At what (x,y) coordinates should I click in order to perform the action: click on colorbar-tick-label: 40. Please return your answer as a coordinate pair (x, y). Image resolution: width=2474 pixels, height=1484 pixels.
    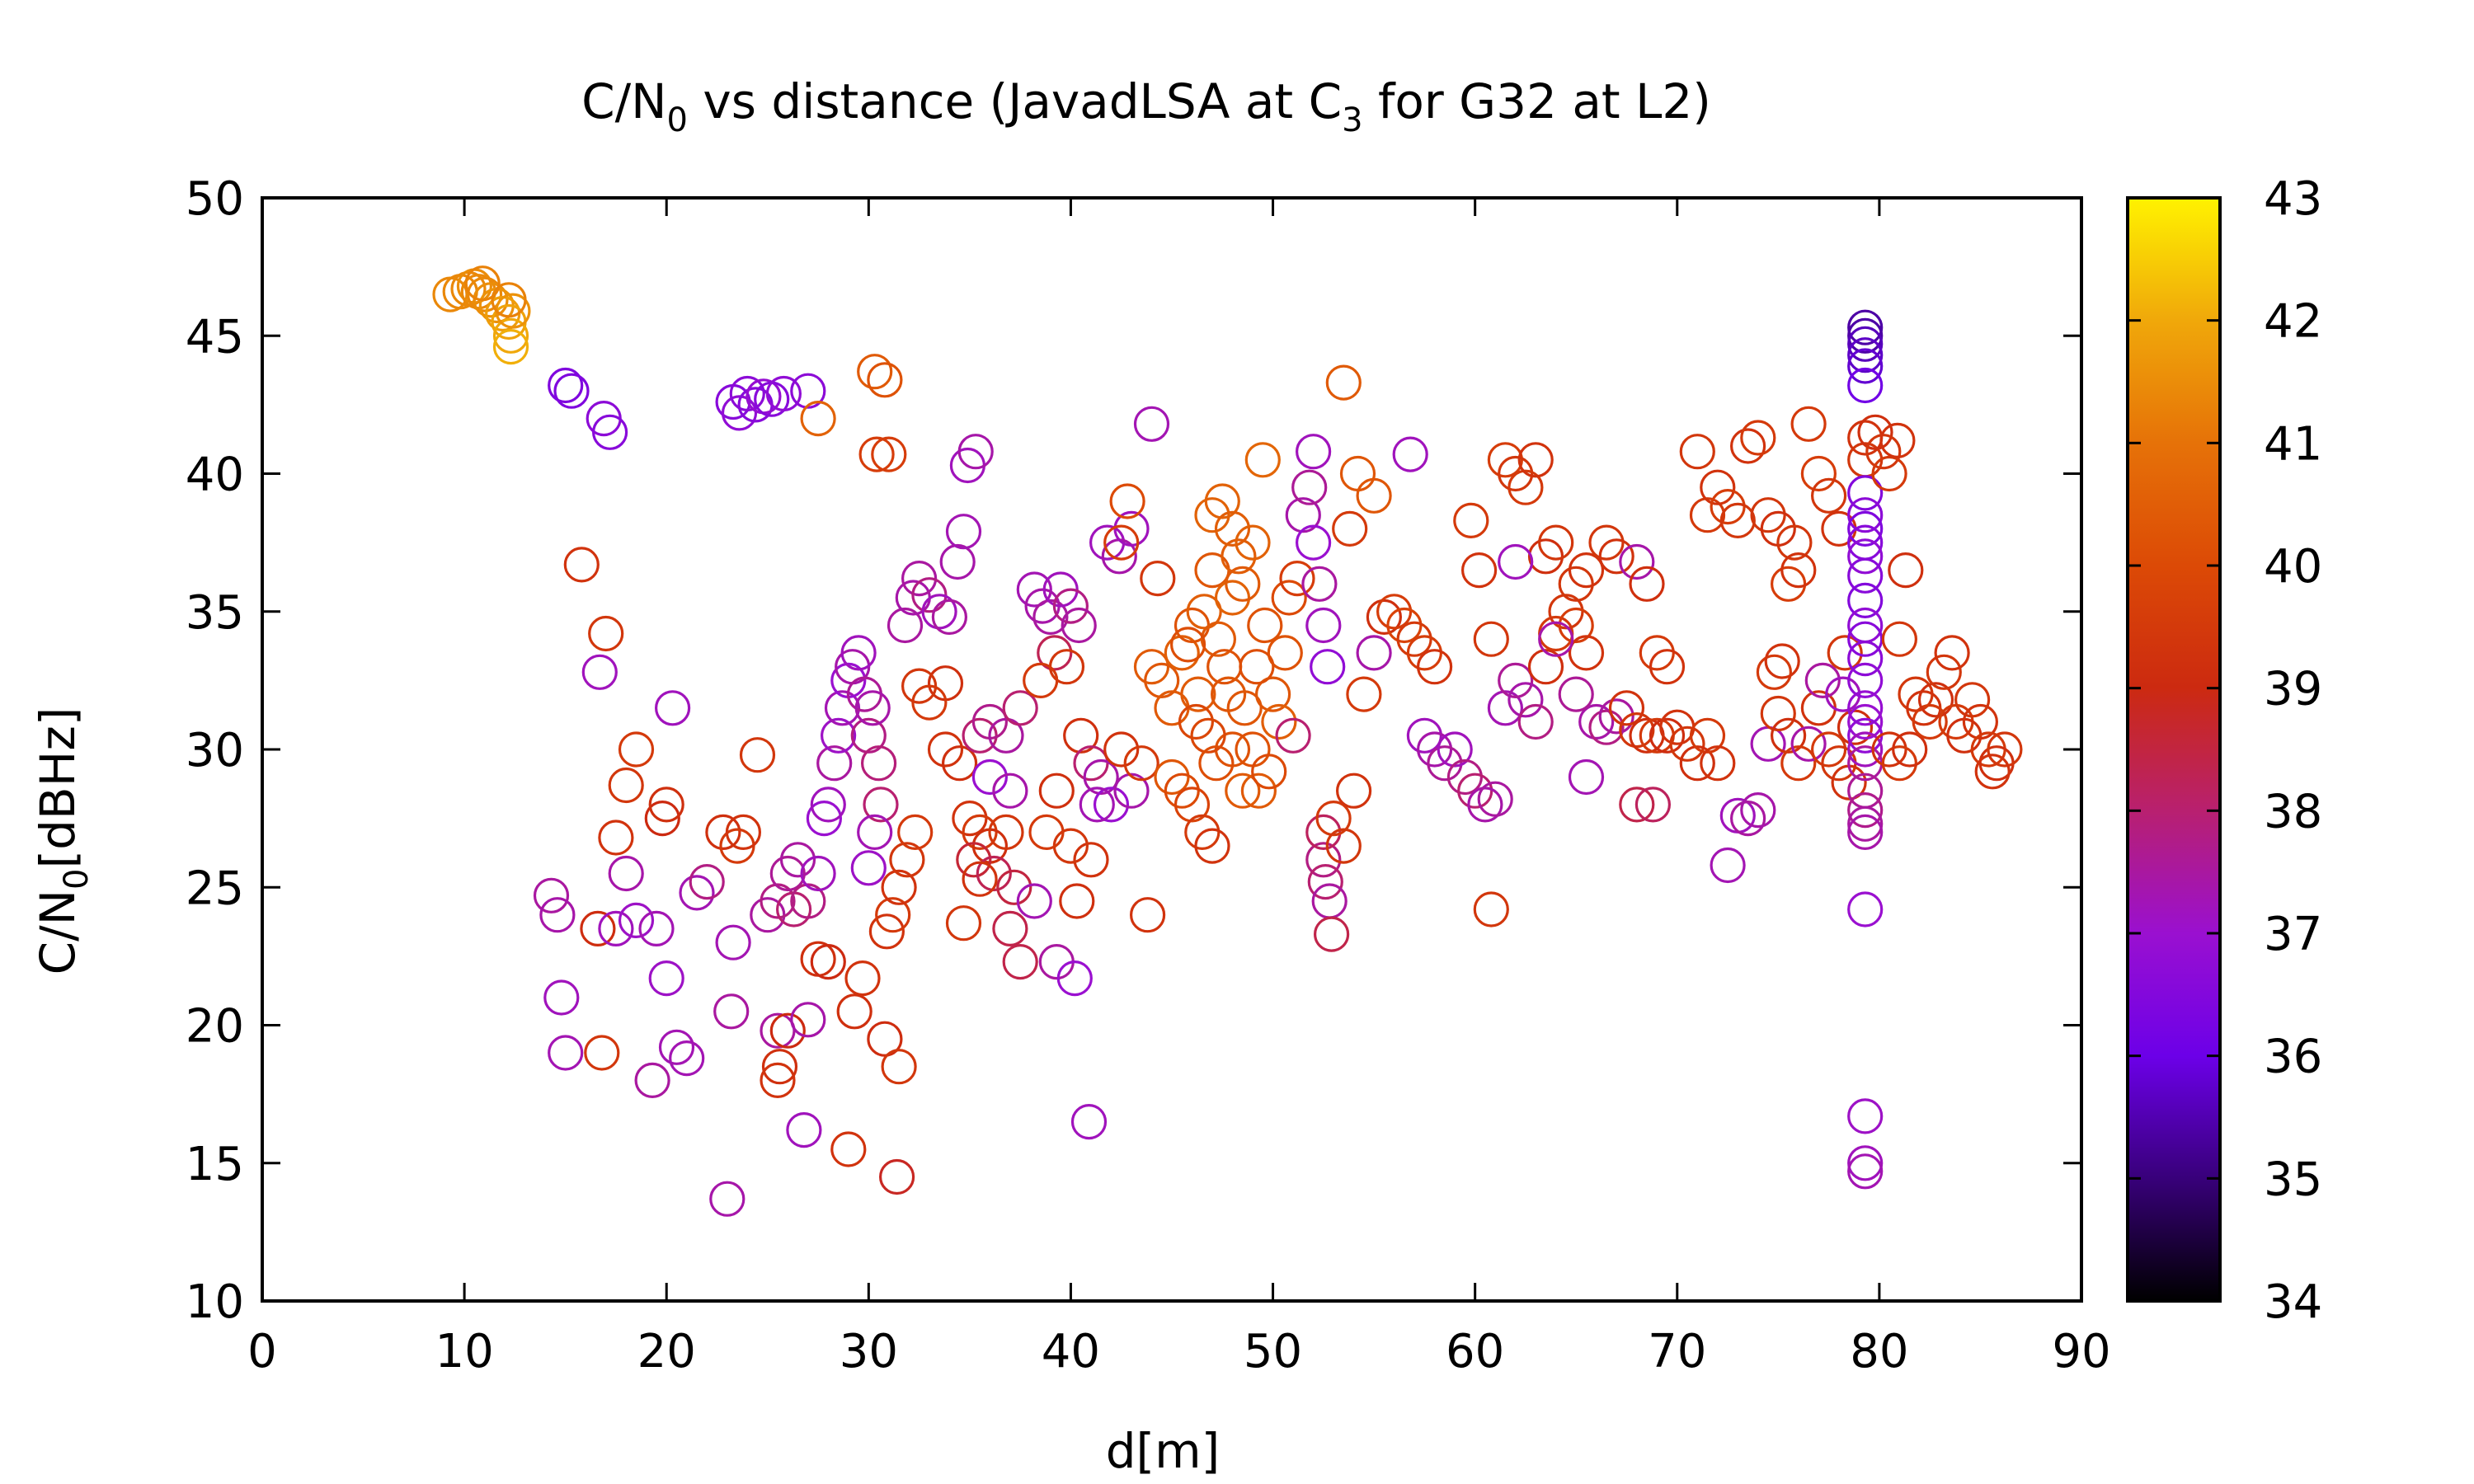
    Looking at the image, I should click on (2293, 567).